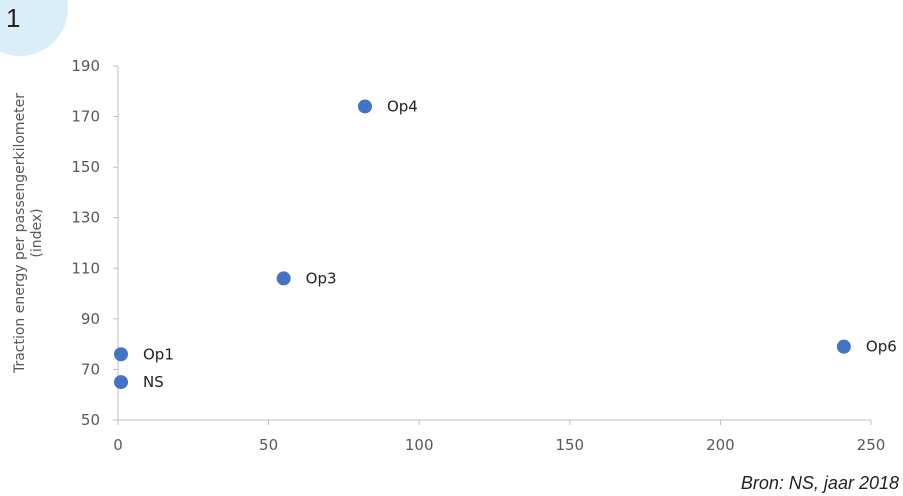  What do you see at coordinates (37, 232) in the screenshot?
I see `y-axis-title-line: (index)` at bounding box center [37, 232].